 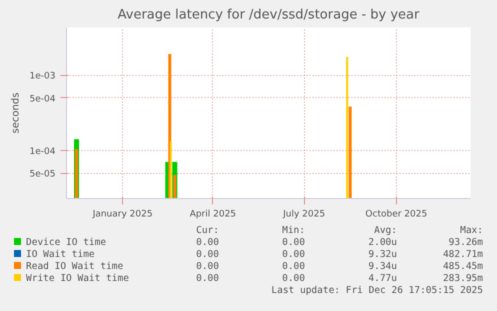 What do you see at coordinates (66, 243) in the screenshot?
I see `legend-label: Device IO time` at bounding box center [66, 243].